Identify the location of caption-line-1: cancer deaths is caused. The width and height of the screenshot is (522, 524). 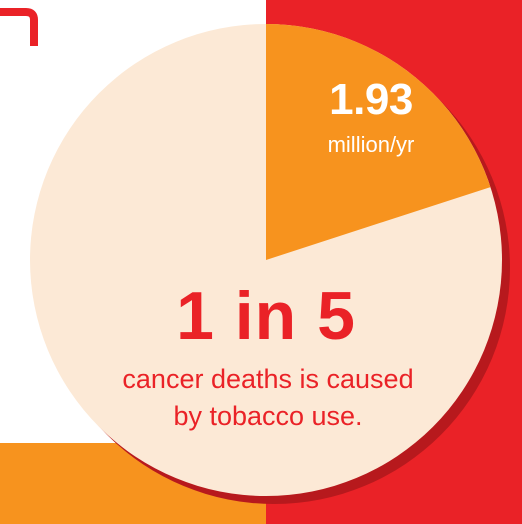
(268, 379).